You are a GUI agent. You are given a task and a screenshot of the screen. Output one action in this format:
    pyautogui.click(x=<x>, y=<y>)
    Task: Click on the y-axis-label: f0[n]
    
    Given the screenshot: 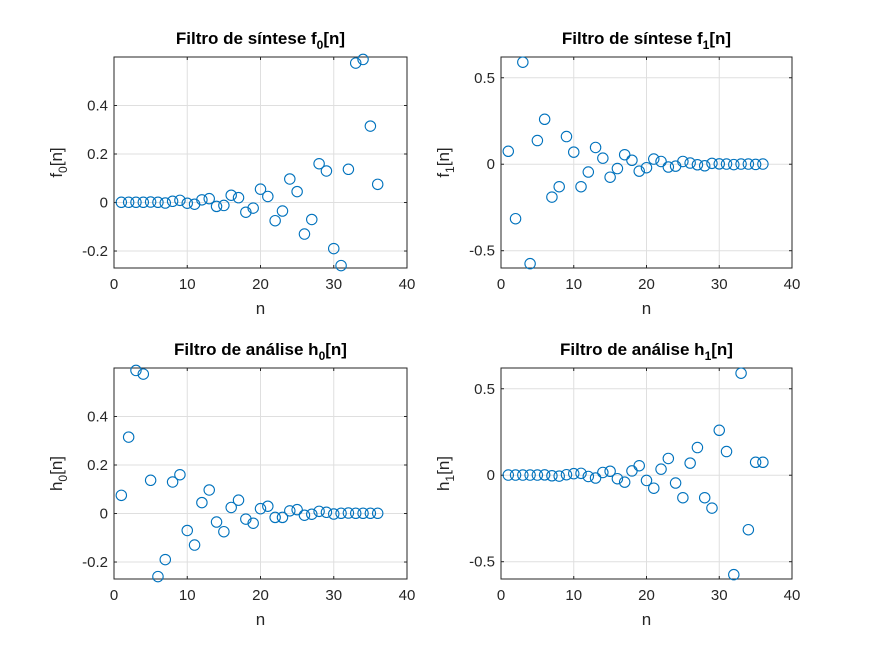 What is the action you would take?
    pyautogui.click(x=58, y=162)
    